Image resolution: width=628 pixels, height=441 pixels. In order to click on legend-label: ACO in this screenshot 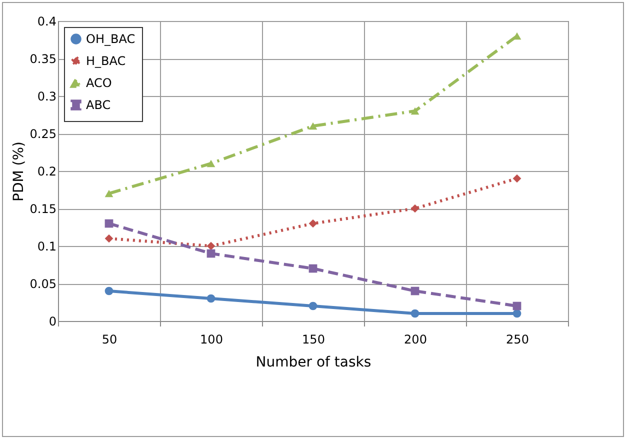, I will do `click(99, 83)`.